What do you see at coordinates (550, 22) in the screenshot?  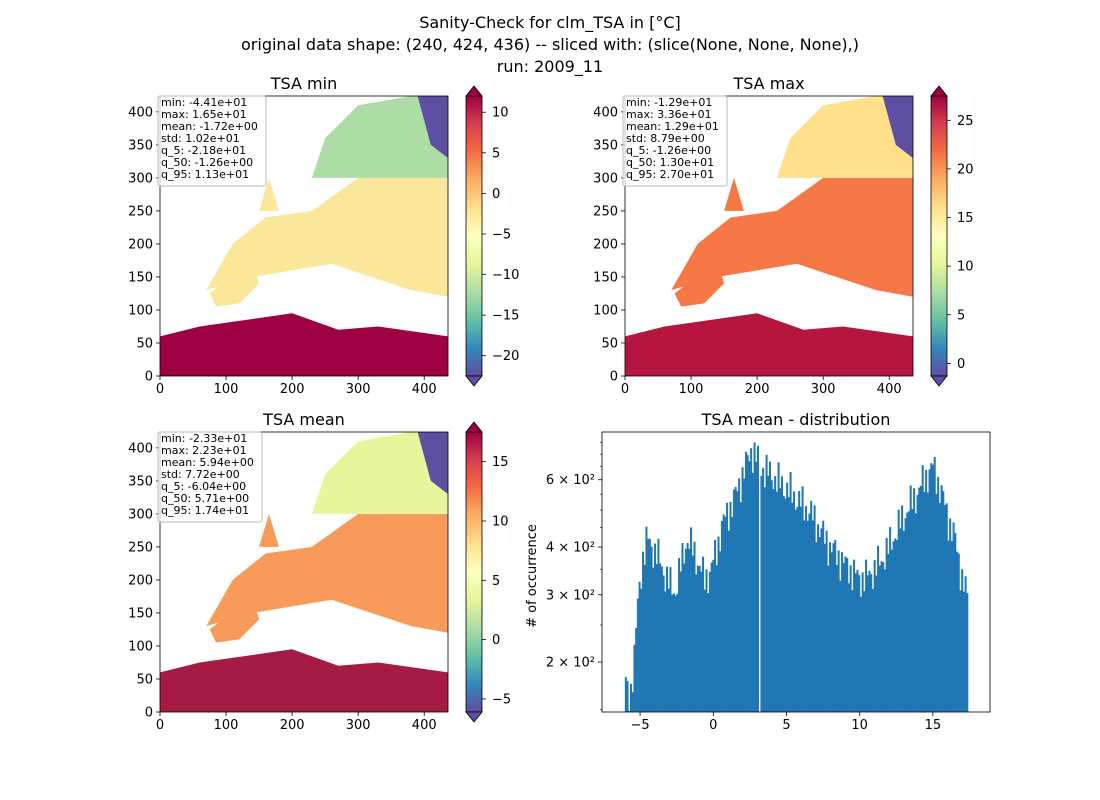 I see `figure-title-line-1: Sanity-Check for clm_TSA in [°C]` at bounding box center [550, 22].